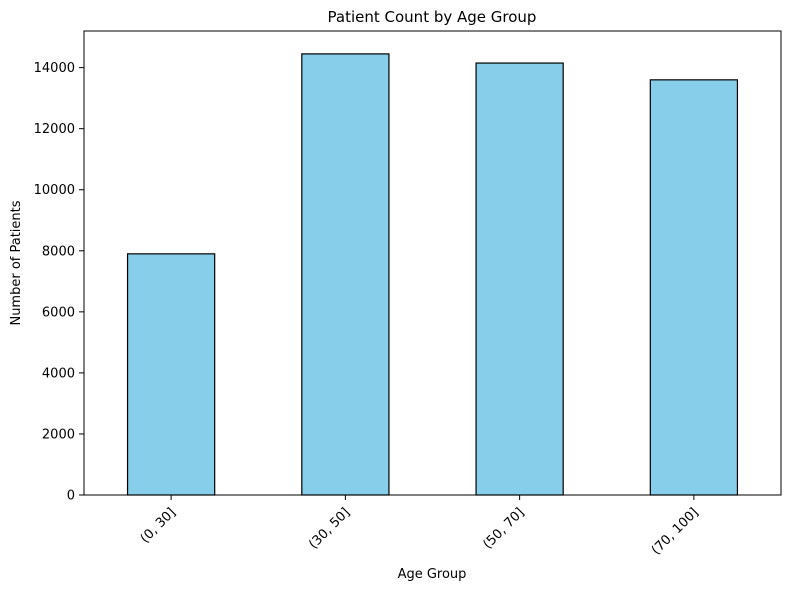  What do you see at coordinates (54, 190) in the screenshot?
I see `y-tick-label-5: 10000` at bounding box center [54, 190].